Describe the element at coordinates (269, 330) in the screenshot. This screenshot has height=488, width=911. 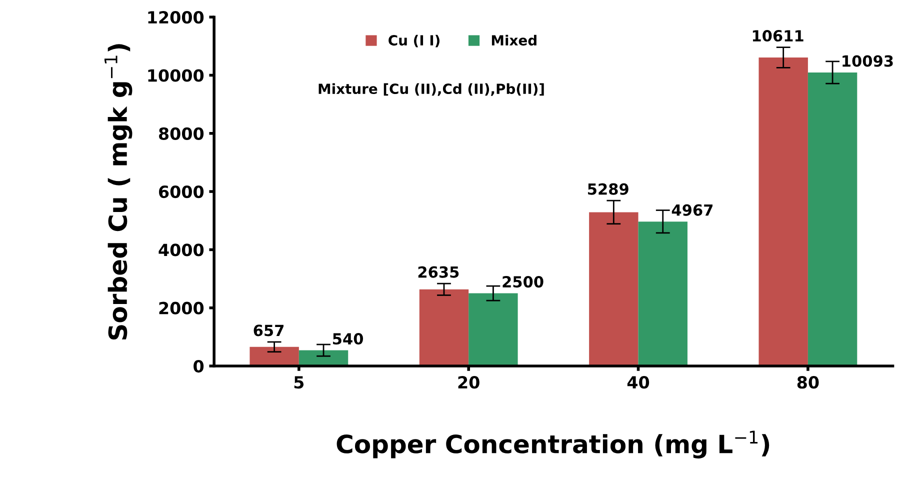
I see `data-label: 657` at that location.